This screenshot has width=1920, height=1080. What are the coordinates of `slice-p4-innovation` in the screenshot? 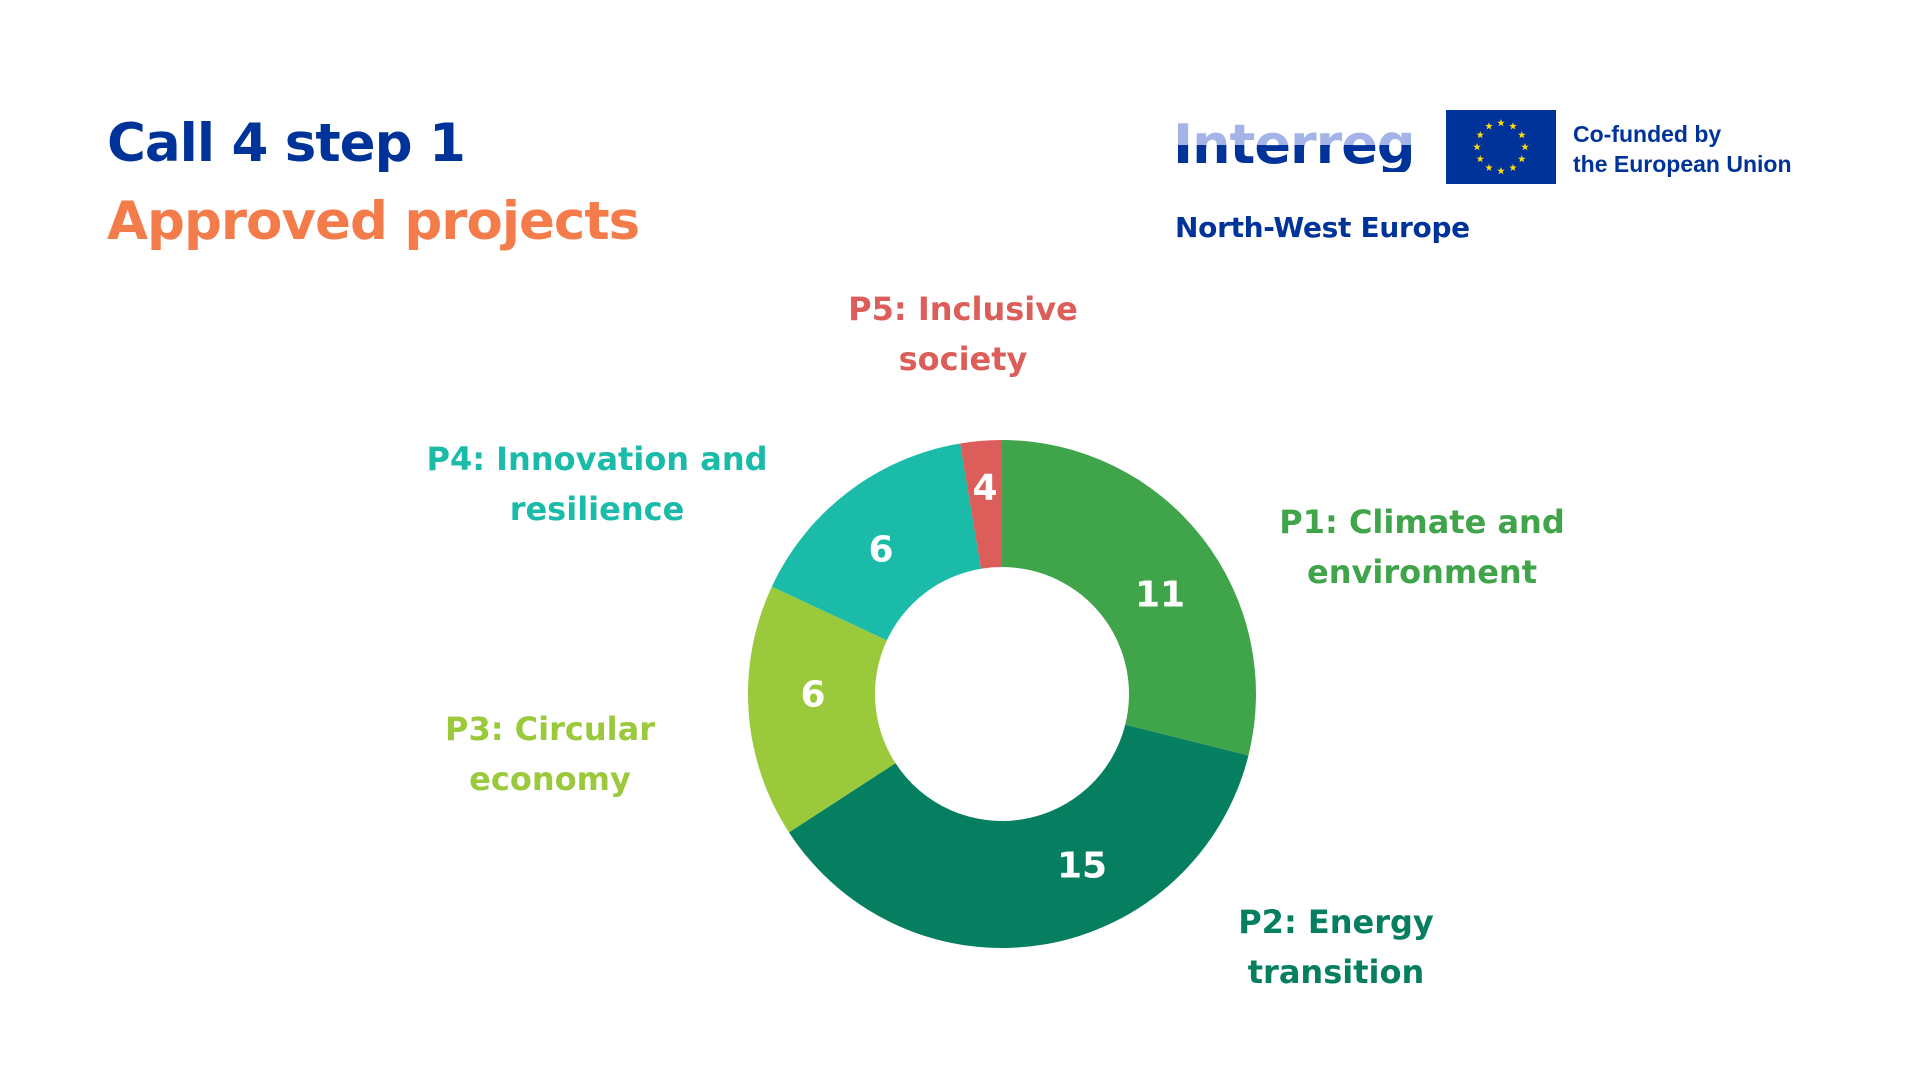 It's located at (876, 542).